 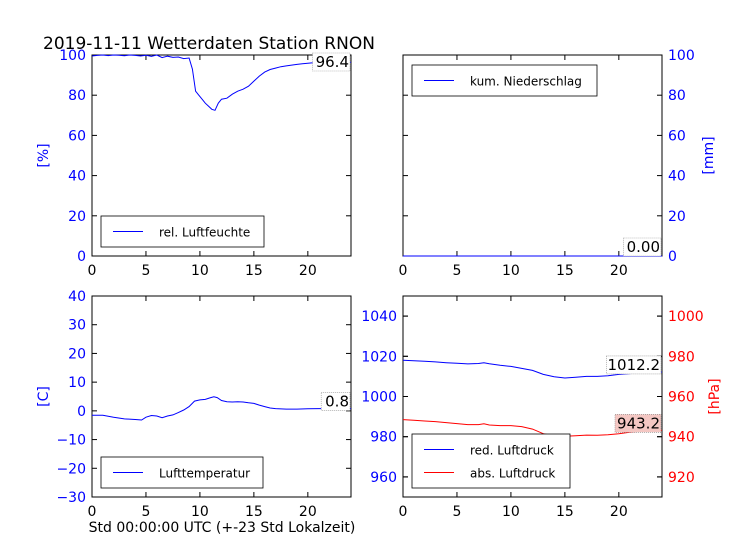 What do you see at coordinates (77, 297) in the screenshot?
I see `temperature-ytick-label: 40` at bounding box center [77, 297].